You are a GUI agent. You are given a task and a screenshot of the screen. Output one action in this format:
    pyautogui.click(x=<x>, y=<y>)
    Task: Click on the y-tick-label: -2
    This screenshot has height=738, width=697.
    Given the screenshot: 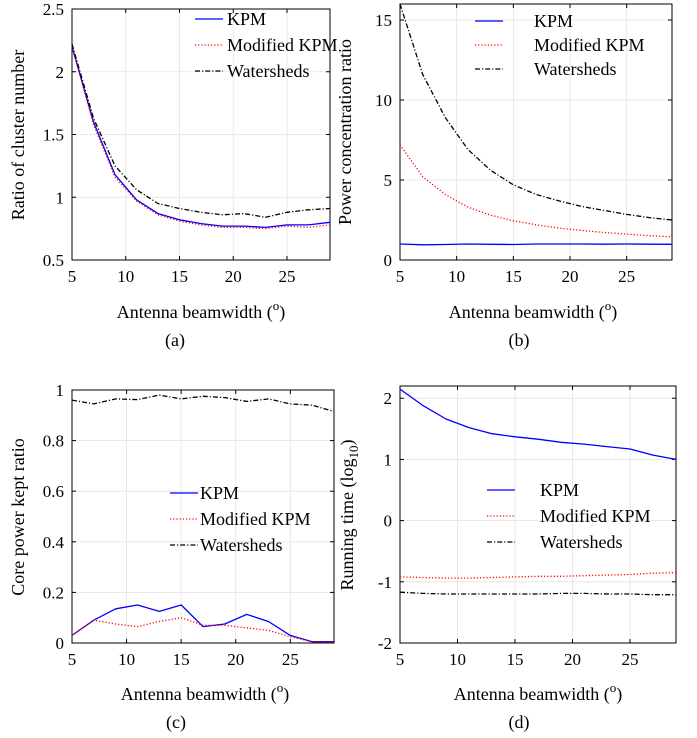 What is the action you would take?
    pyautogui.click(x=385, y=643)
    